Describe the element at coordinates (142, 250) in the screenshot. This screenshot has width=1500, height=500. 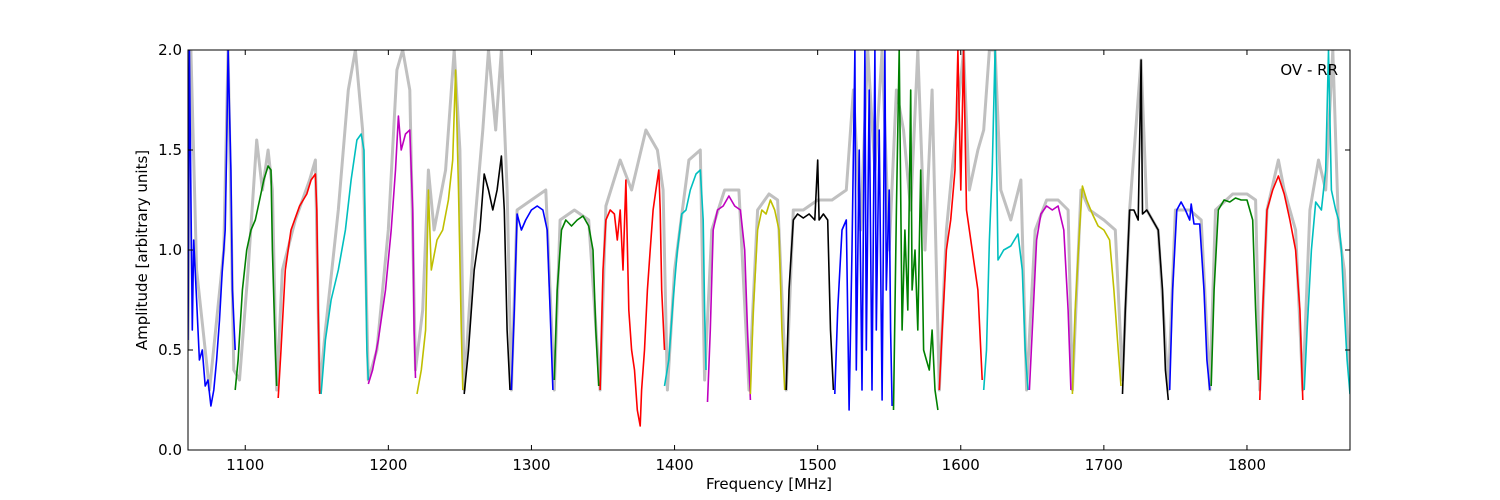
I see `y-axis-title: Amplitude [arbitrary units]` at that location.